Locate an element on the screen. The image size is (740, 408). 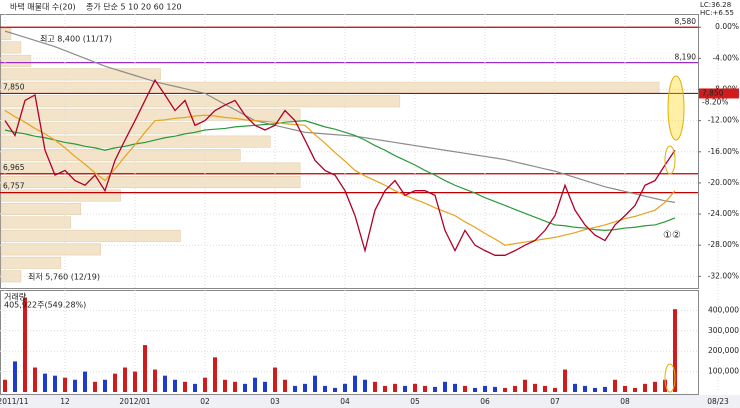
current-price-box is located at coordinates (719, 93).